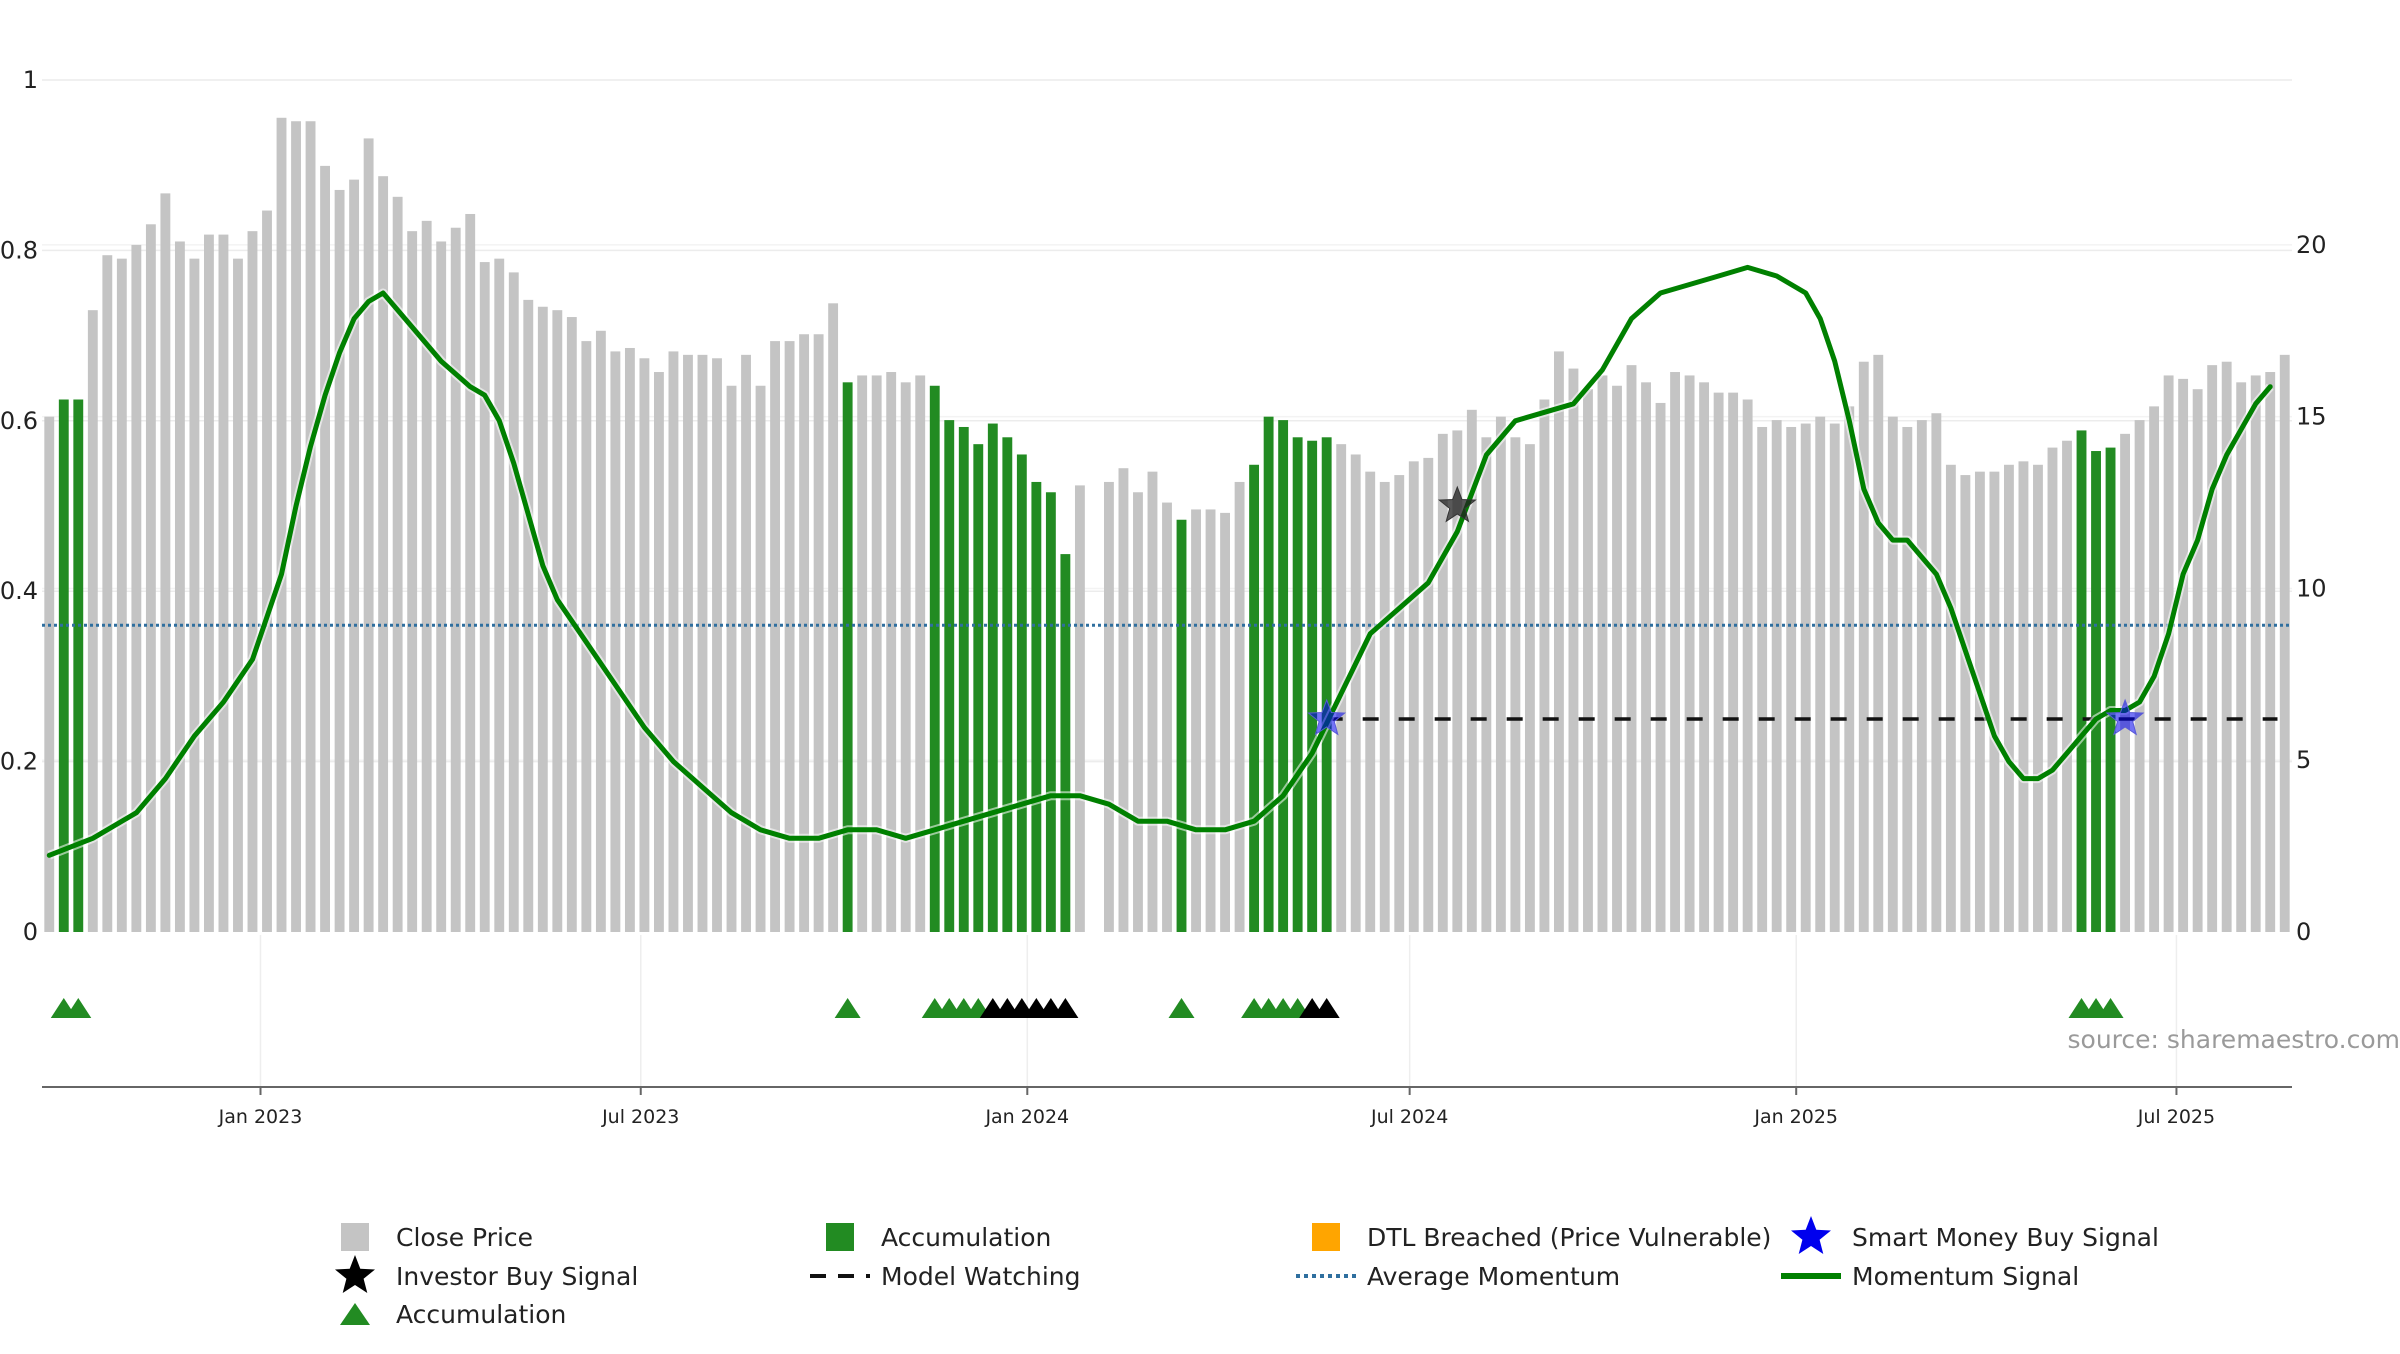 The image size is (2400, 1354). What do you see at coordinates (260, 1117) in the screenshot?
I see `x-tick-label: Jan 2023` at bounding box center [260, 1117].